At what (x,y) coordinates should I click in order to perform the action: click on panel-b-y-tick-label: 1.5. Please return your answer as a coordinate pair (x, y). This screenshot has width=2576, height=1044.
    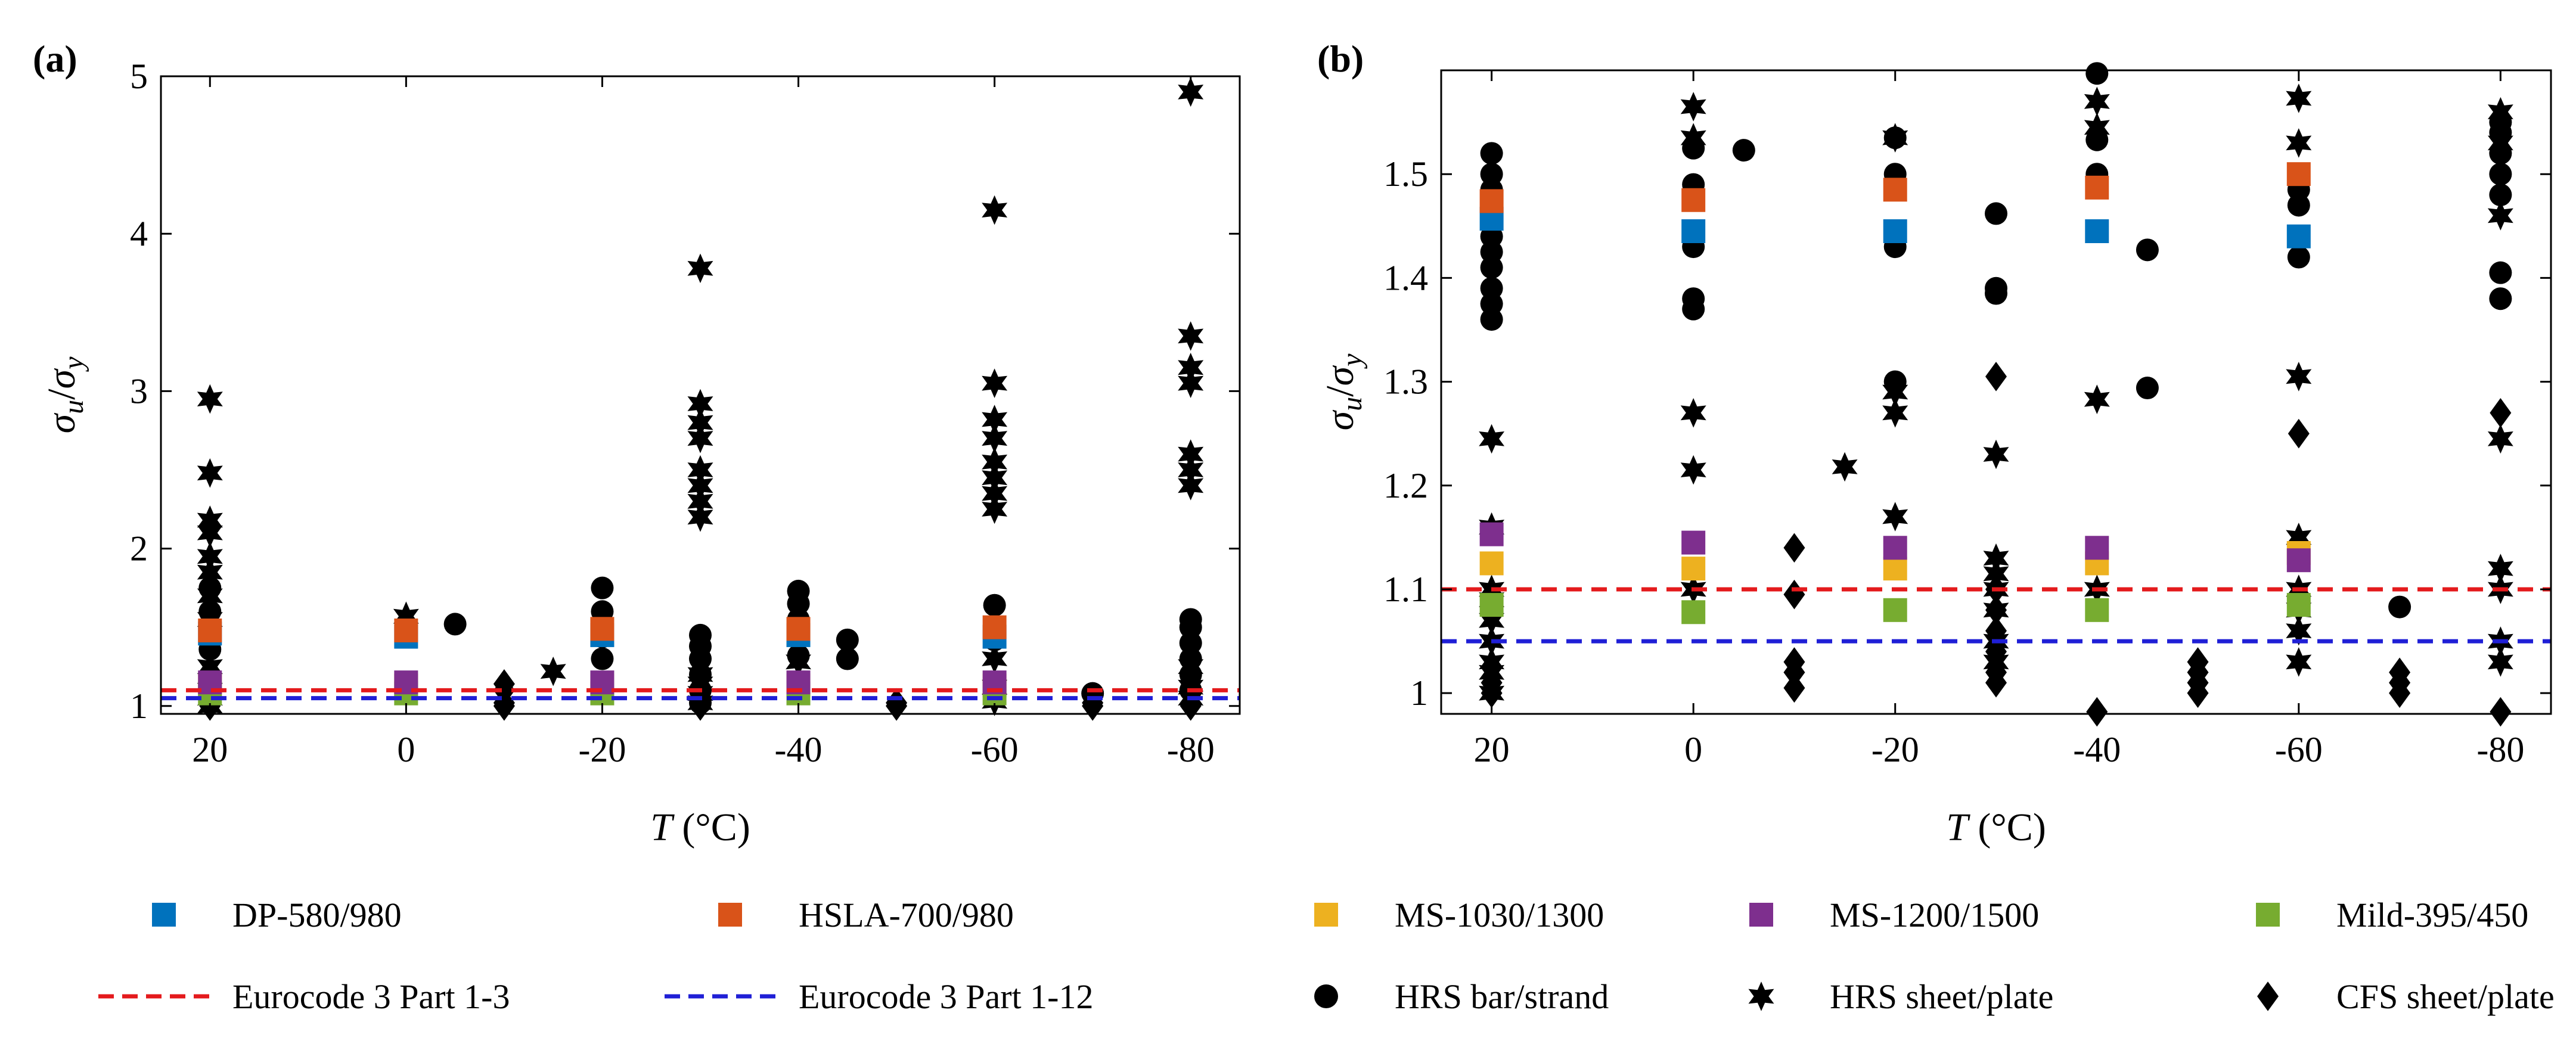
    Looking at the image, I should click on (1405, 174).